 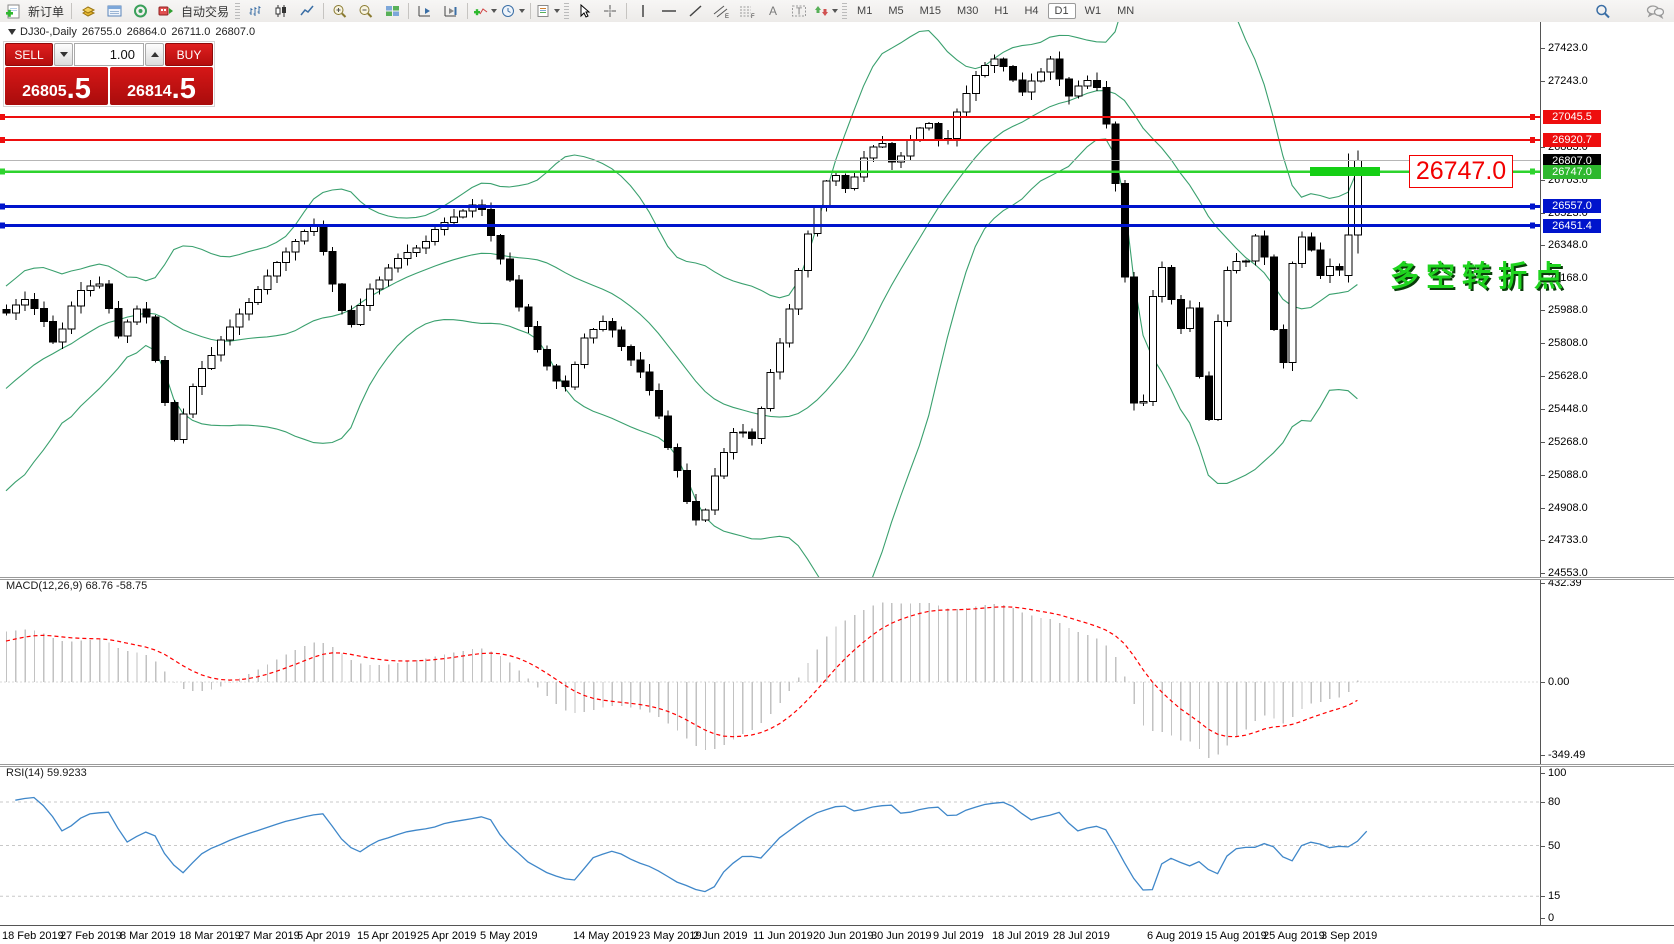 What do you see at coordinates (896, 11) in the screenshot?
I see `timeframe-M5: M5` at bounding box center [896, 11].